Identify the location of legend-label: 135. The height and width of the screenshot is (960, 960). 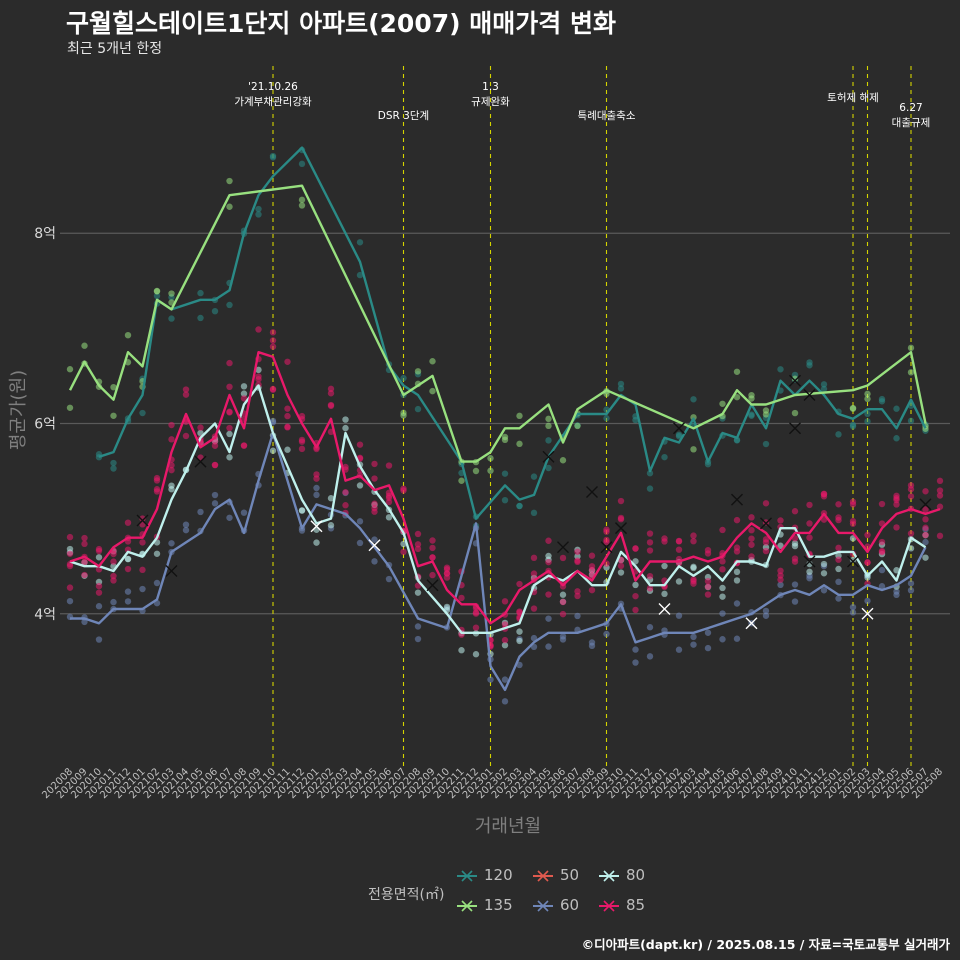
(498, 905).